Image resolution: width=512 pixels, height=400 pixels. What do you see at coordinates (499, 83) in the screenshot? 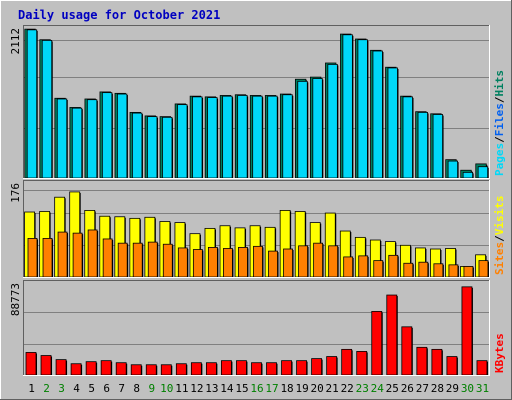
I see `legend-item-hits: Hits` at bounding box center [499, 83].